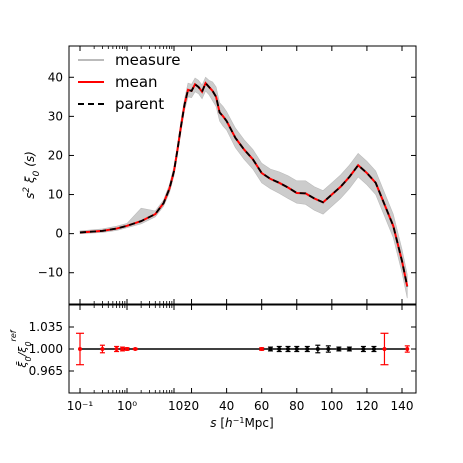 The height and width of the screenshot is (463, 463). What do you see at coordinates (55, 195) in the screenshot?
I see `main-y-tick-label: 10` at bounding box center [55, 195].